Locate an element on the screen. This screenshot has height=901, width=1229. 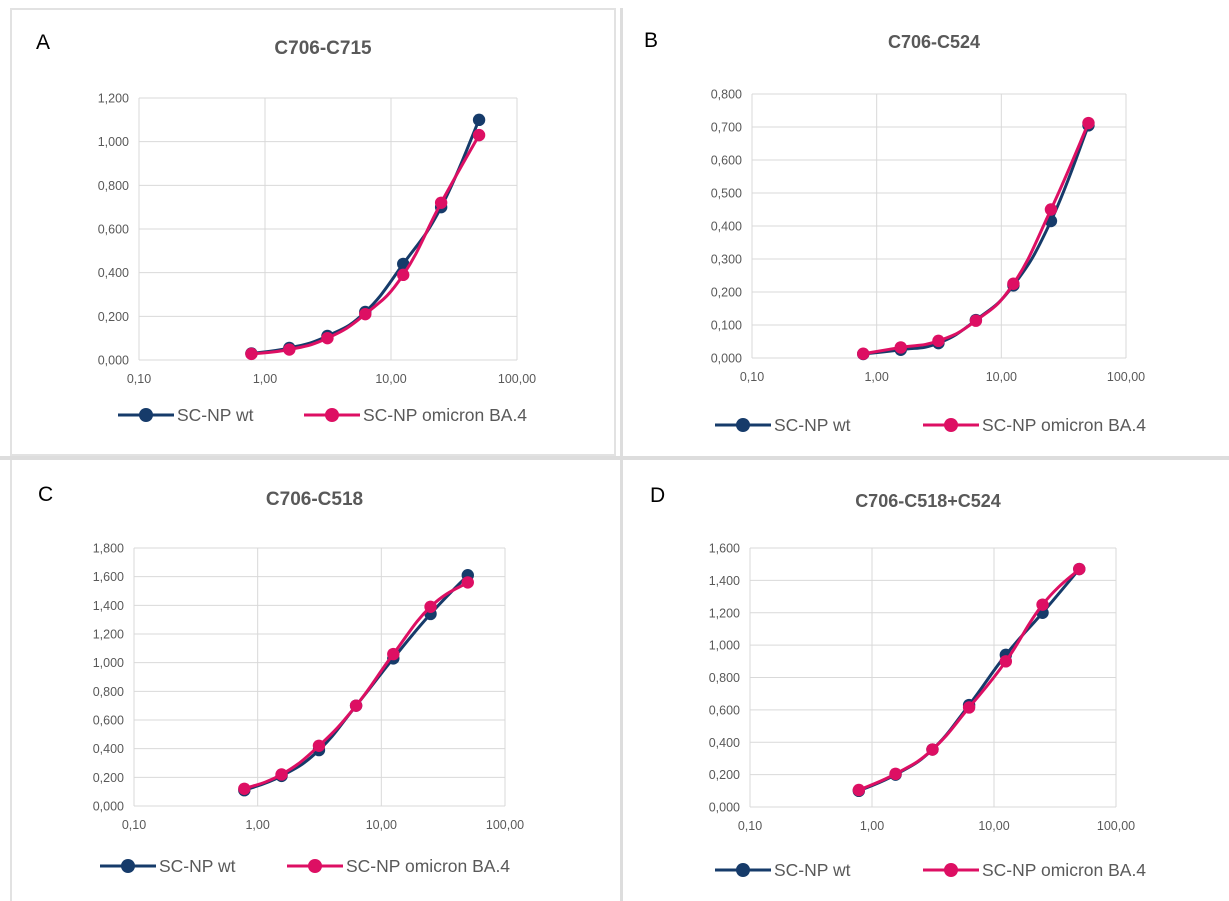
panel-label: A is located at coordinates (43, 42).